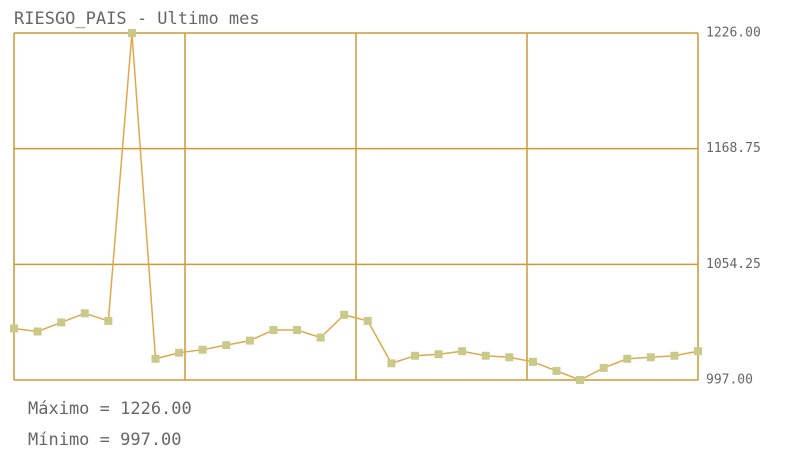  What do you see at coordinates (733, 264) in the screenshot?
I see `y-tick-label: 1054.25` at bounding box center [733, 264].